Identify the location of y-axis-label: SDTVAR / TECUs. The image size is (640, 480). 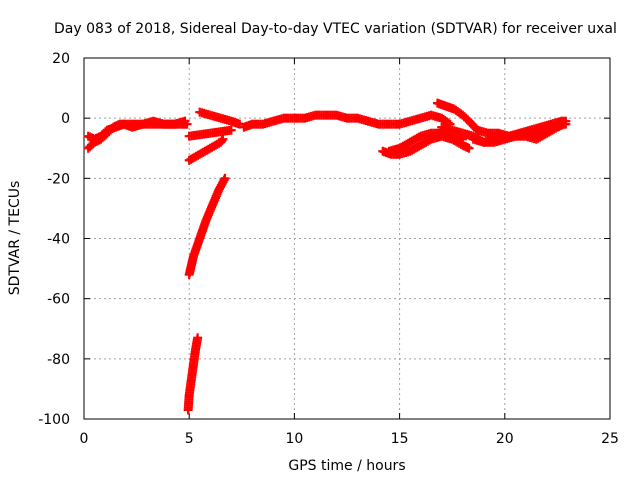
(15, 238).